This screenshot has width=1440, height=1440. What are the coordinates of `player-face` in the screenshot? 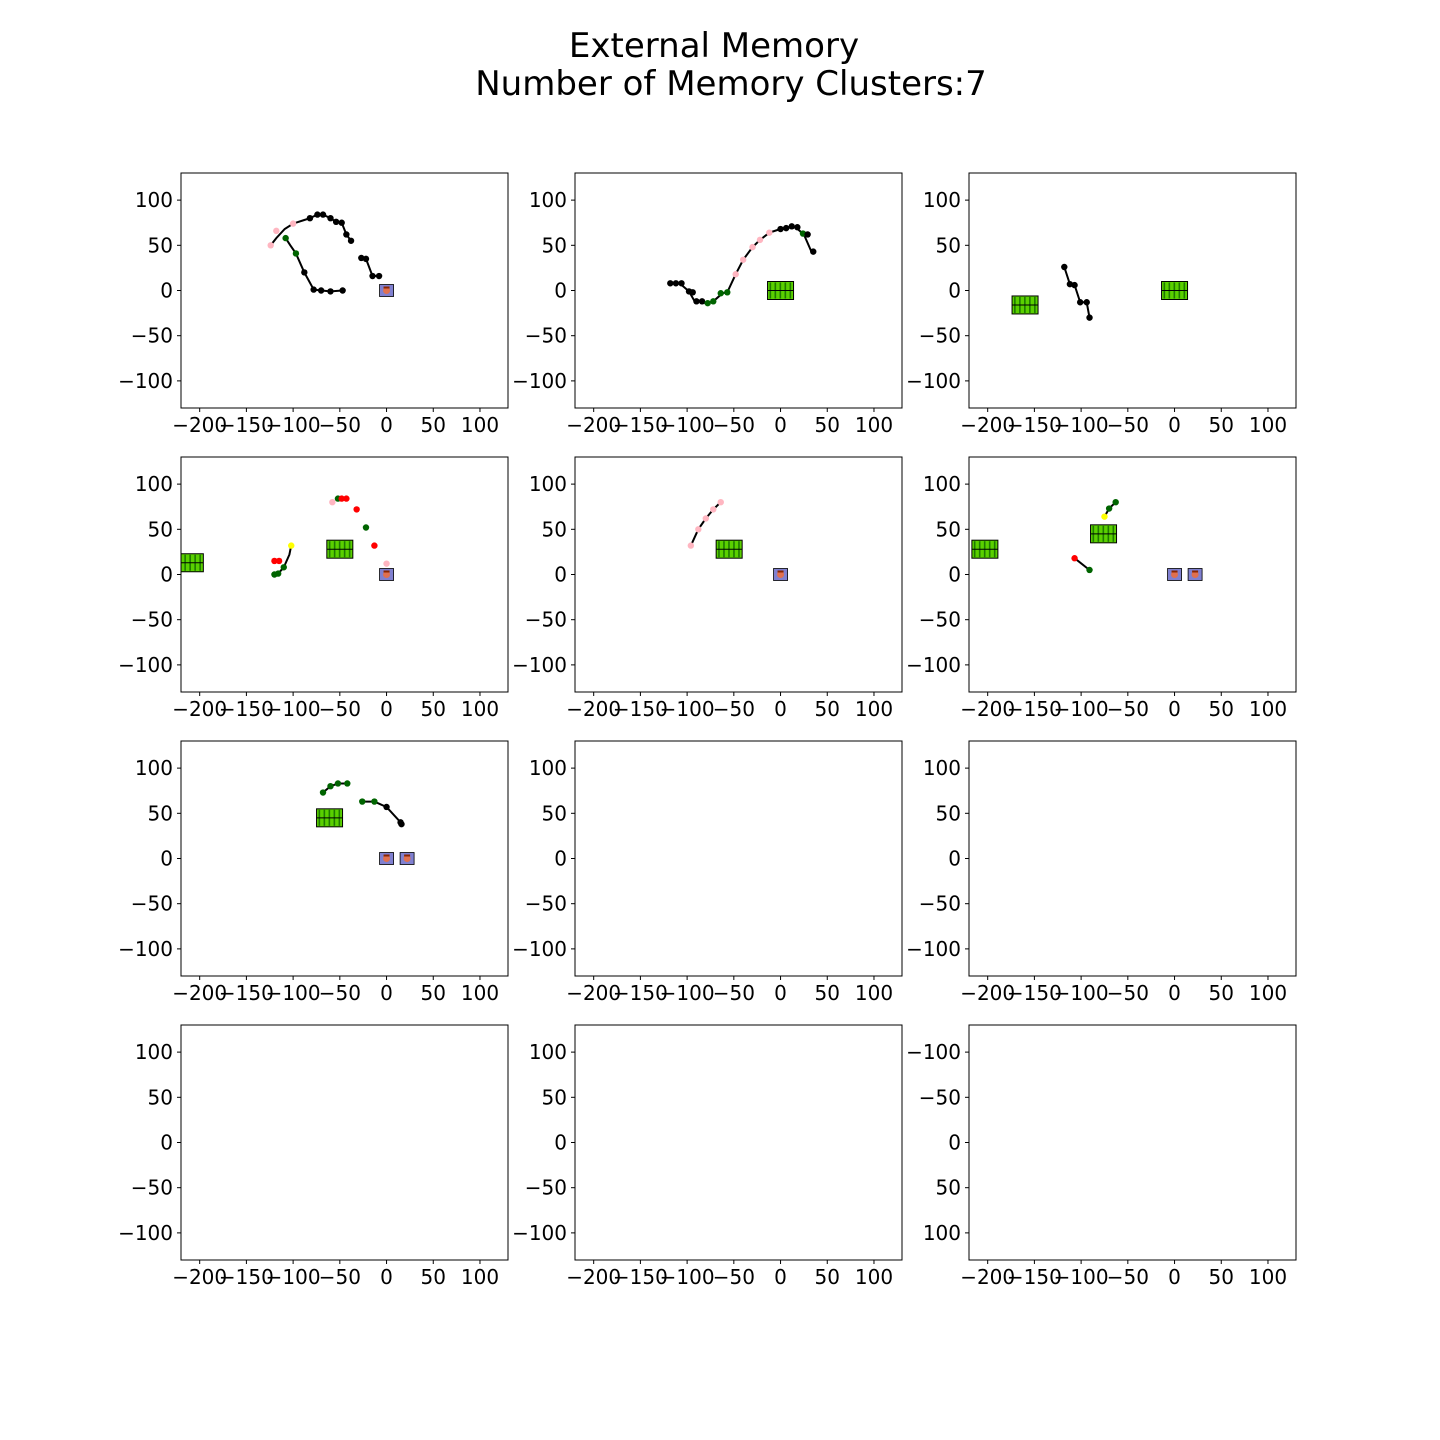 It's located at (1175, 574).